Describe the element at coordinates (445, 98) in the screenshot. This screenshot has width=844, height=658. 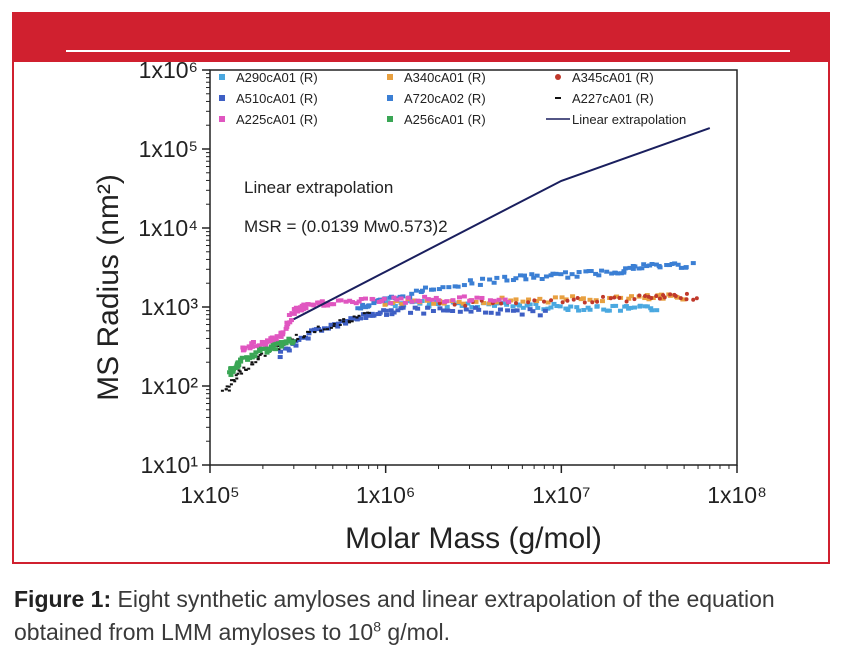
I see `legend-label: A720cA02 (R)` at that location.